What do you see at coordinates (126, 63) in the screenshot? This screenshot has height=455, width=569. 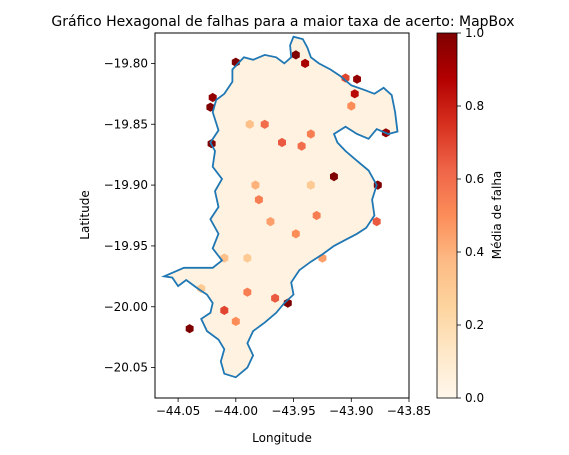 I see `y-tick-label: −19.80` at bounding box center [126, 63].